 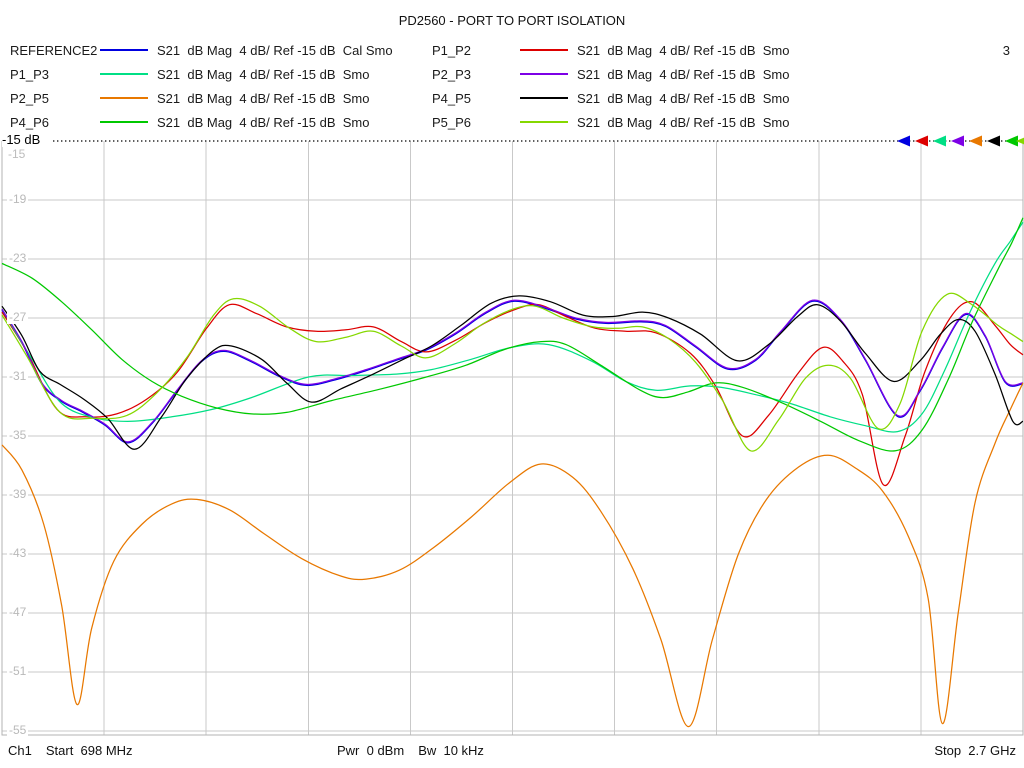 What do you see at coordinates (18, 317) in the screenshot?
I see `y-axis-label: -27` at bounding box center [18, 317].